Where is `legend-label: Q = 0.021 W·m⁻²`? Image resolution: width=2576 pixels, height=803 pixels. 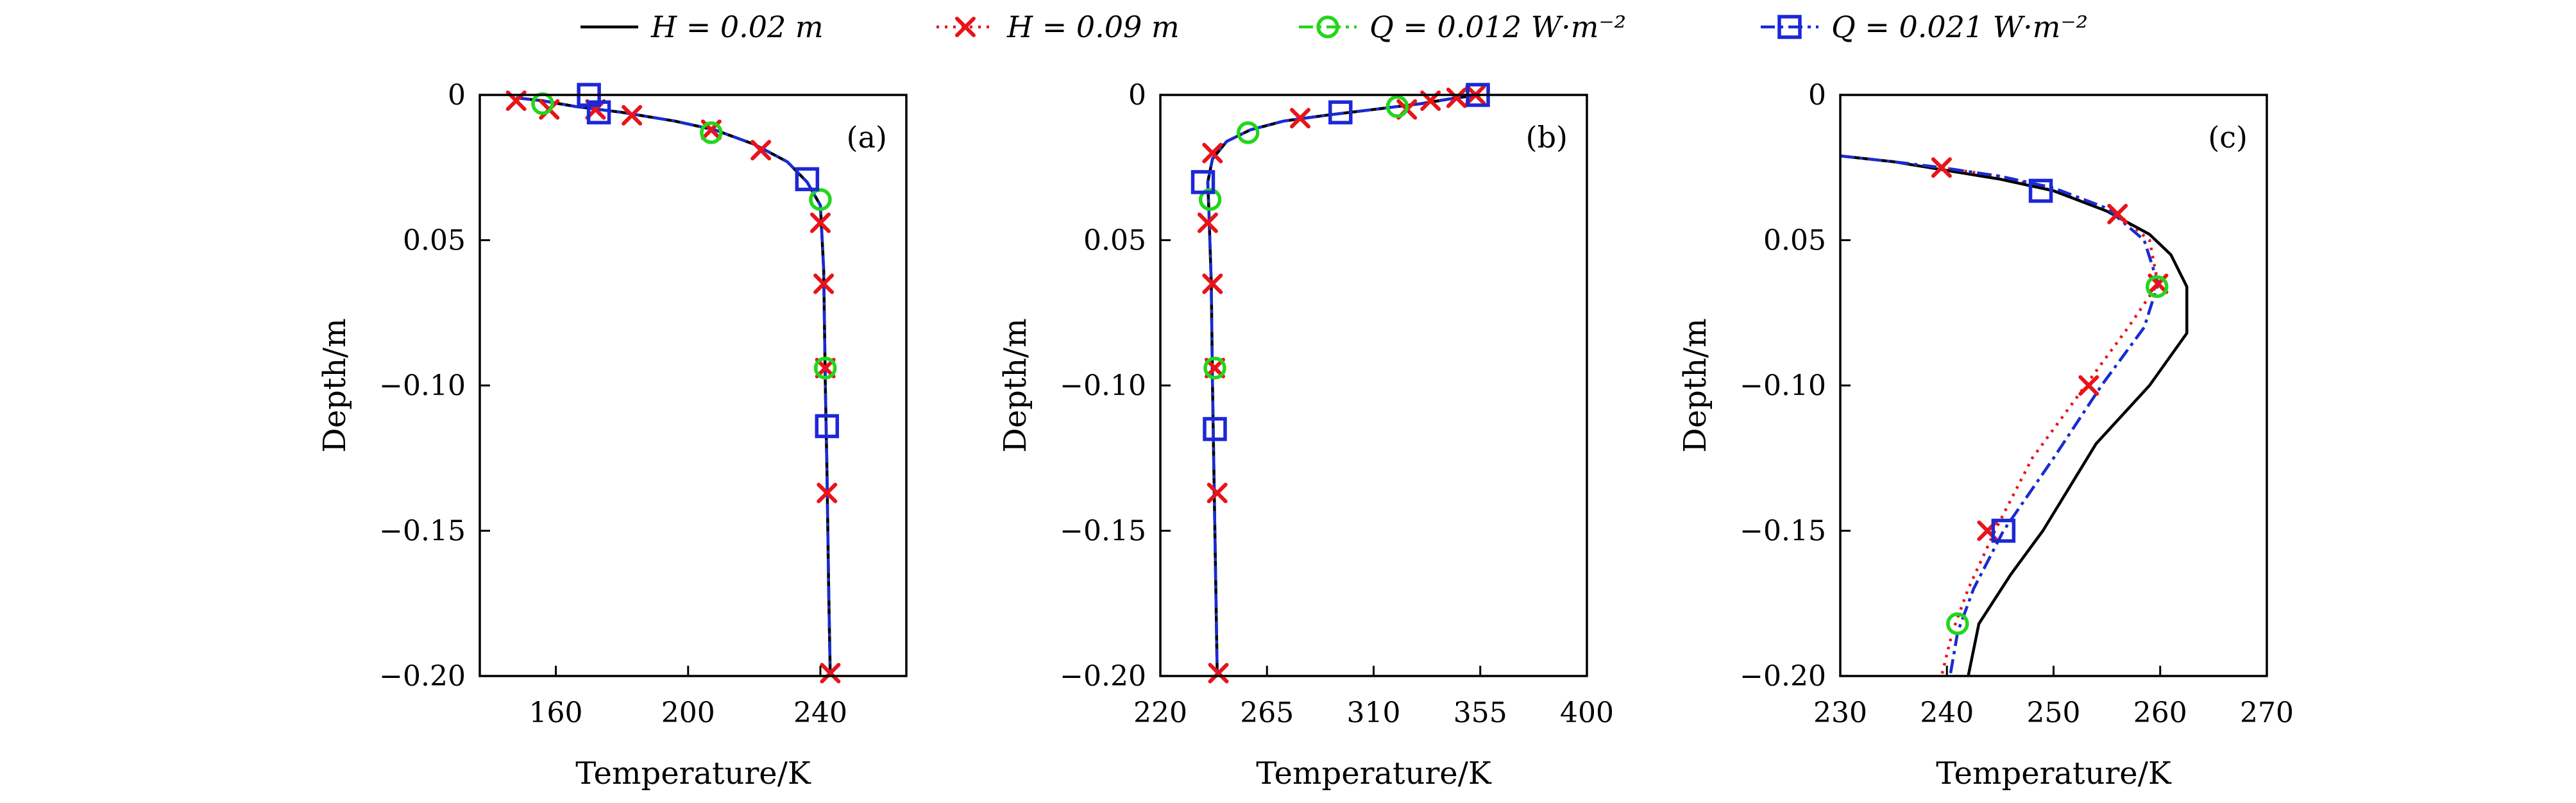
legend-label: Q = 0.021 W·m⁻² is located at coordinates (1959, 27).